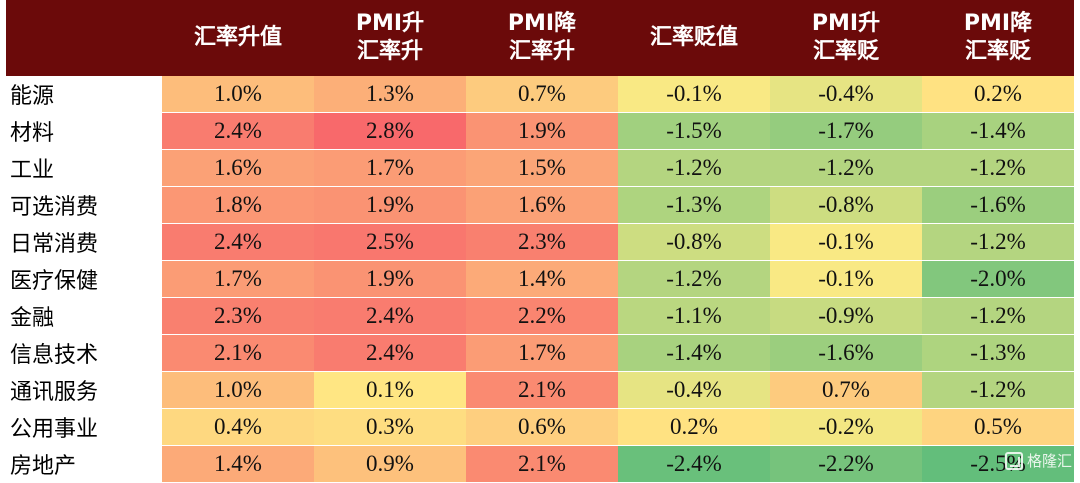  Describe the element at coordinates (998, 279) in the screenshot. I see `heatmap-cell: -2.0%` at that location.